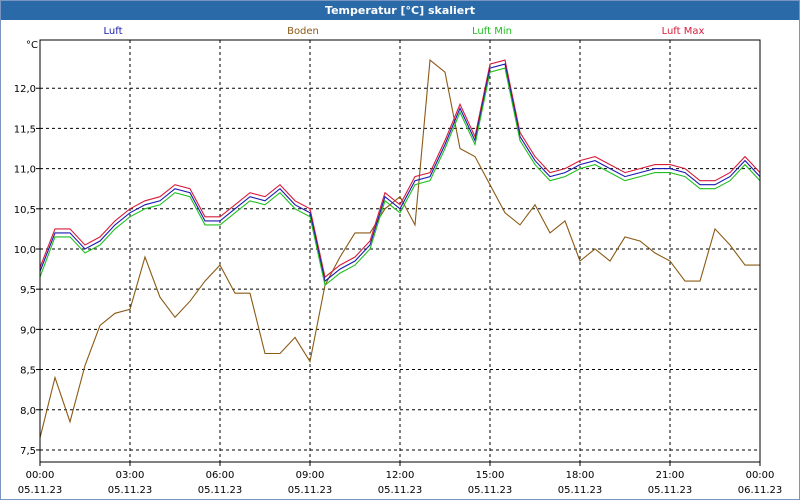 The image size is (800, 500). Describe the element at coordinates (28, 371) in the screenshot. I see `y-tick-label: 8,5` at that location.